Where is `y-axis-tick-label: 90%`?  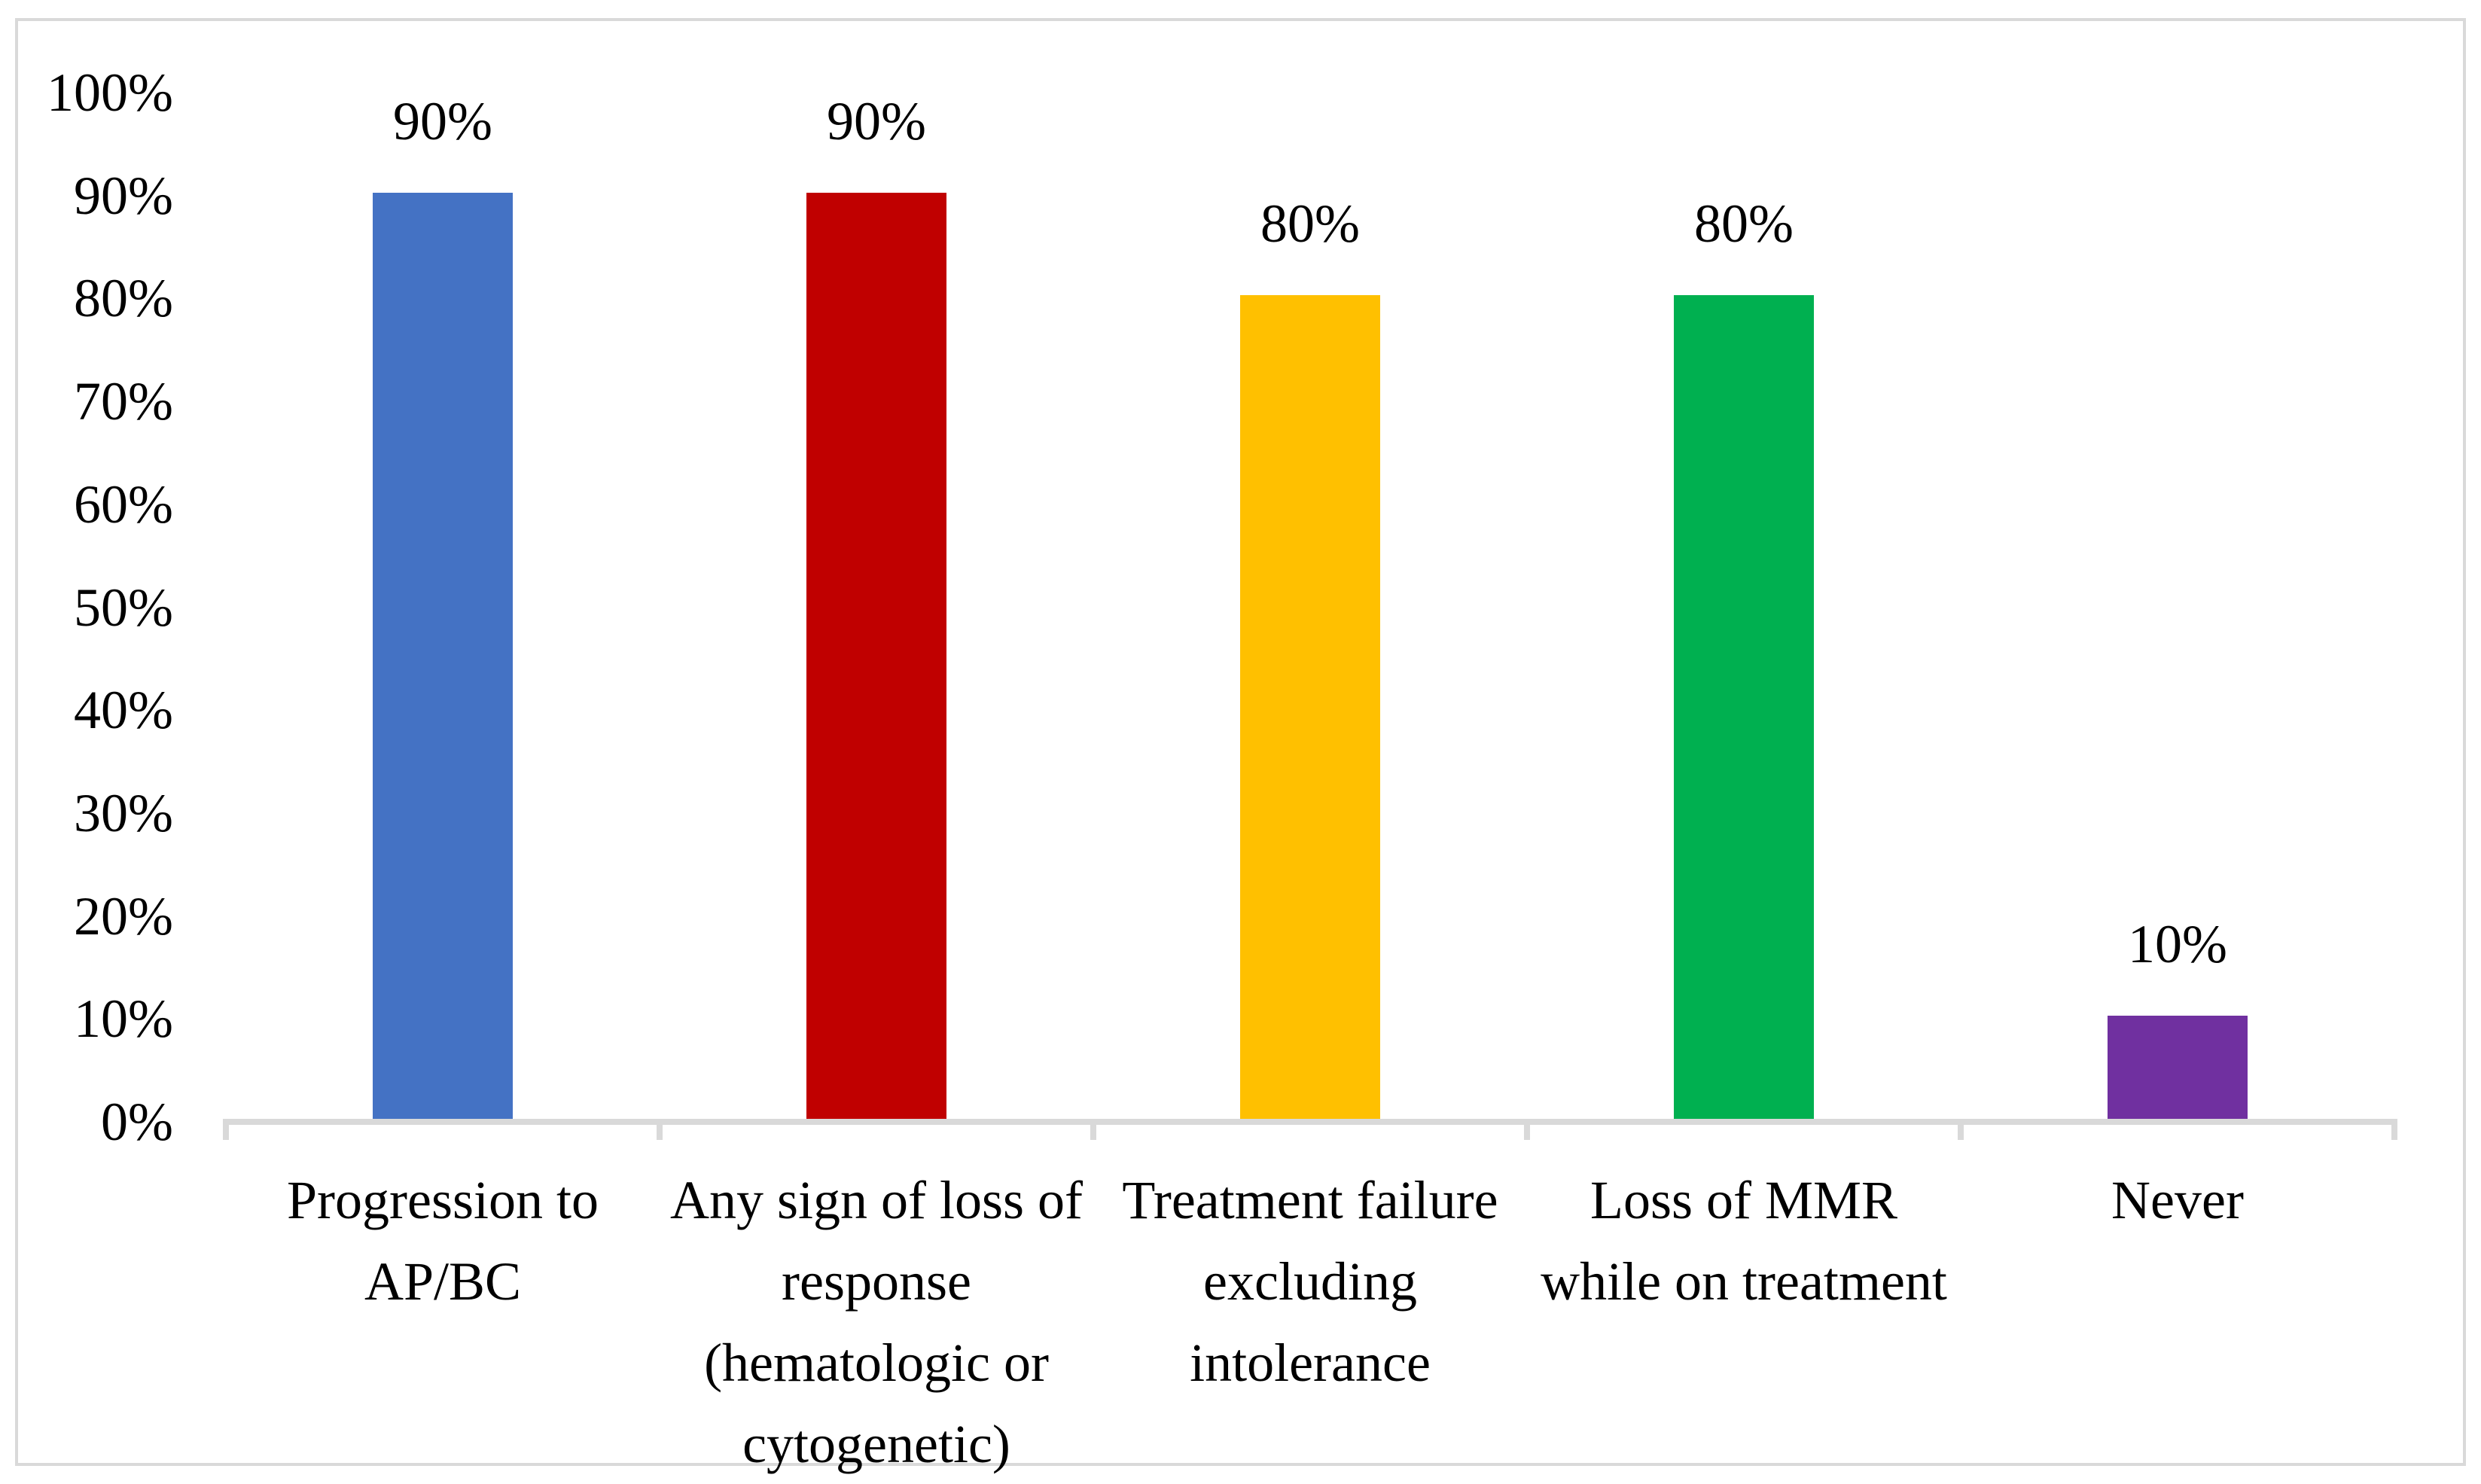 y-axis-tick-label: 90% is located at coordinates (123, 195).